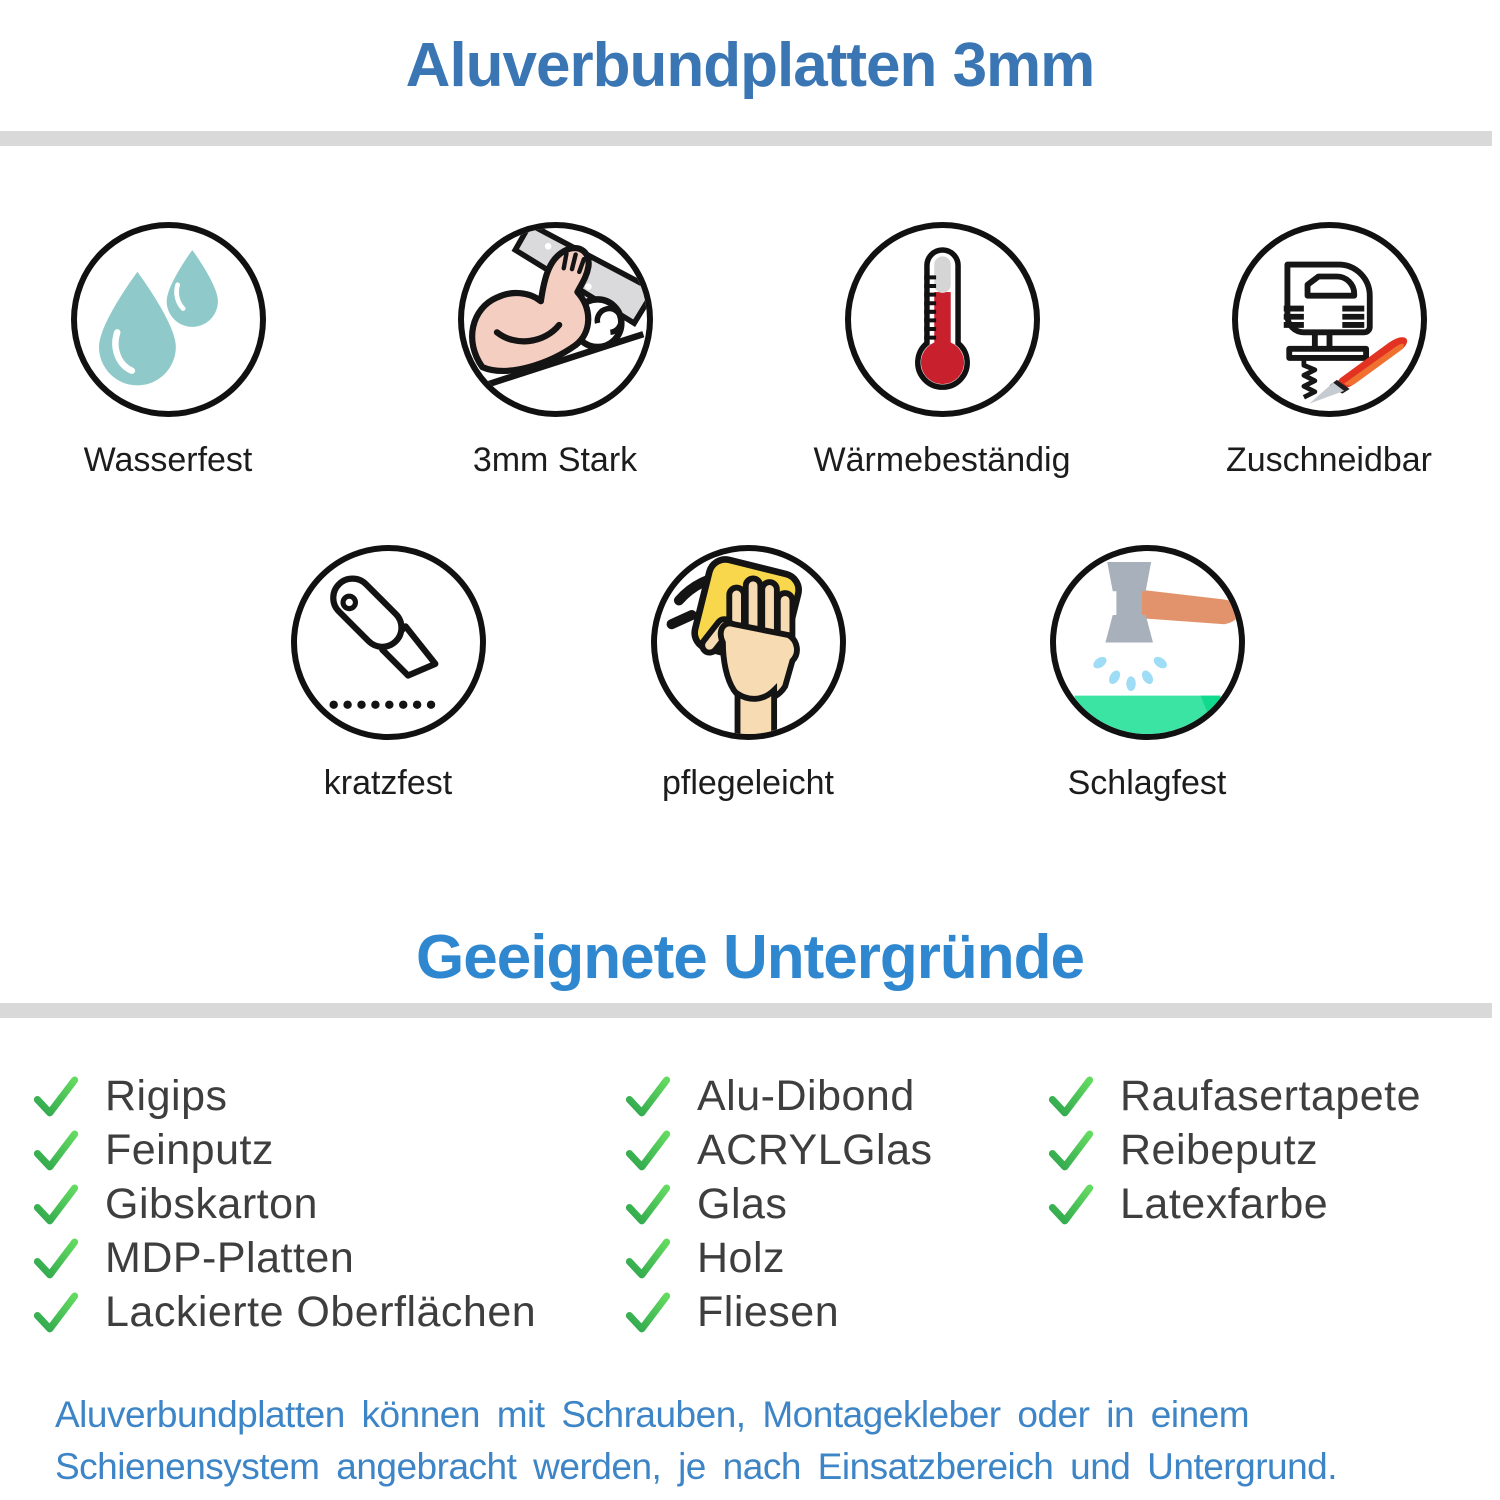 The image size is (1500, 1500). What do you see at coordinates (942, 319) in the screenshot?
I see `thermometer-icon` at bounding box center [942, 319].